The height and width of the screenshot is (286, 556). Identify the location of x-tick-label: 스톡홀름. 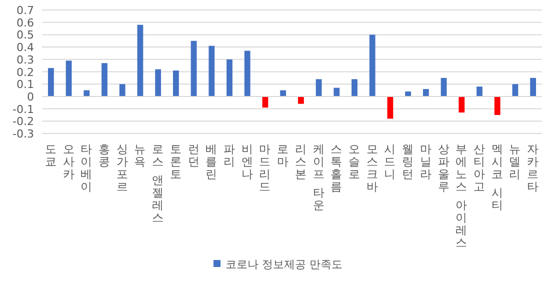
(336, 168).